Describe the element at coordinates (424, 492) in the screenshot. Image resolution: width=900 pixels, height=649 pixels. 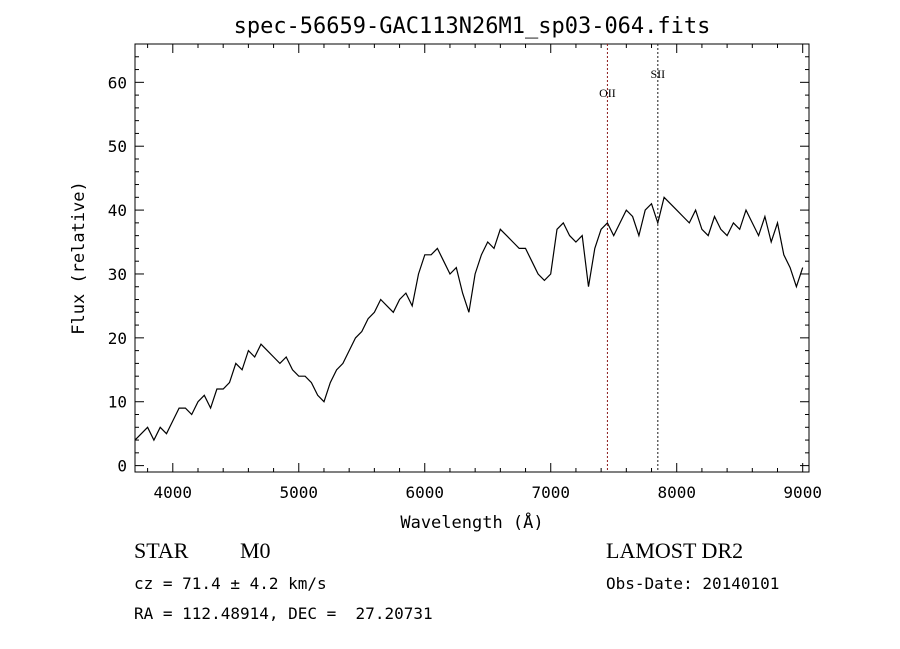
I see `x-tick-label: 6000` at that location.